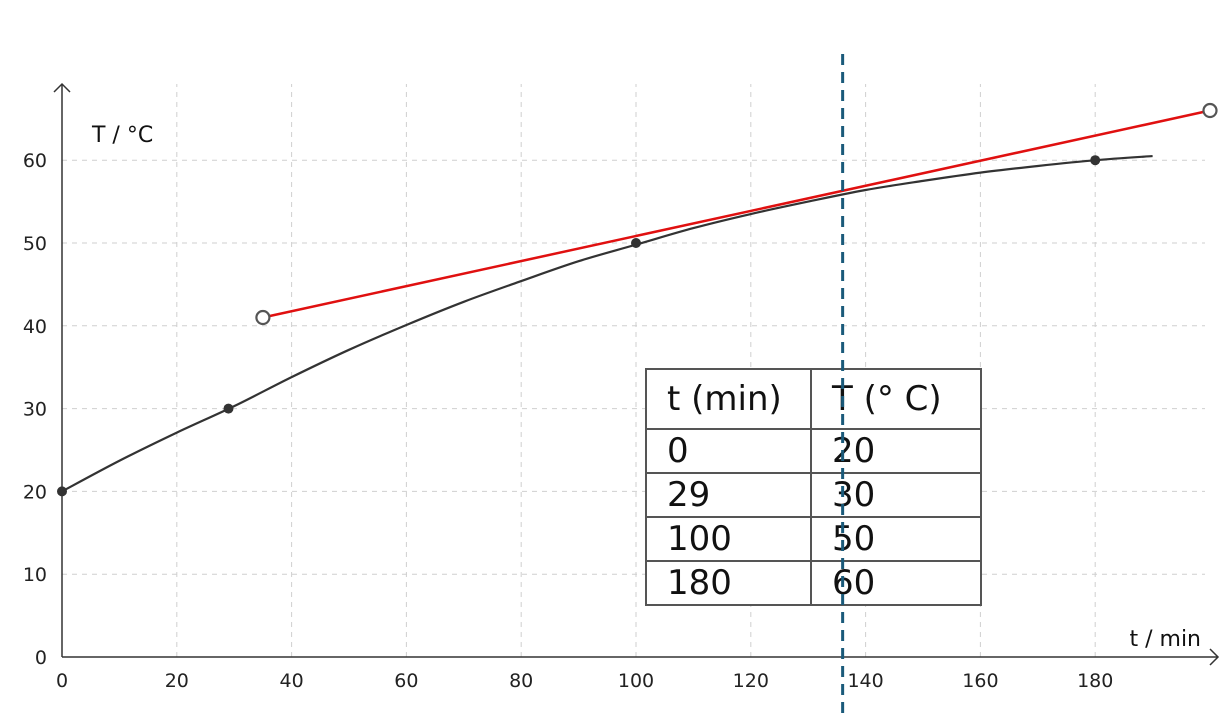 The width and height of the screenshot is (1231, 715). I want to click on table-cell: 60, so click(896, 583).